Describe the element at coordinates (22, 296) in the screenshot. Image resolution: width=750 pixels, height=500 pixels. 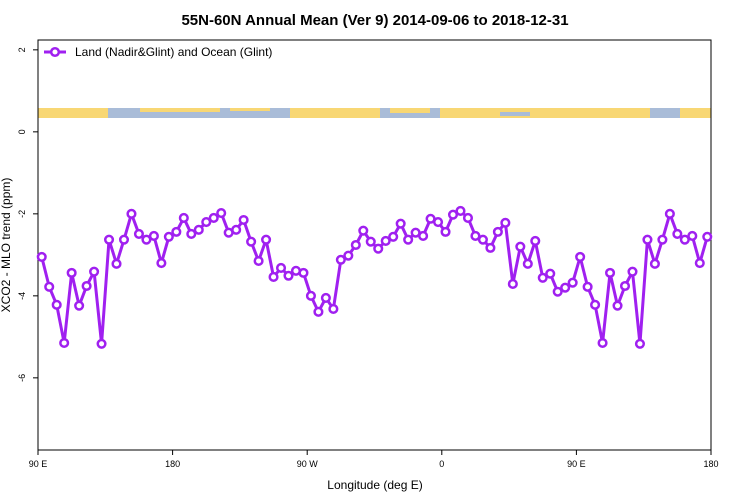
I see `y-tick-label: -4` at that location.